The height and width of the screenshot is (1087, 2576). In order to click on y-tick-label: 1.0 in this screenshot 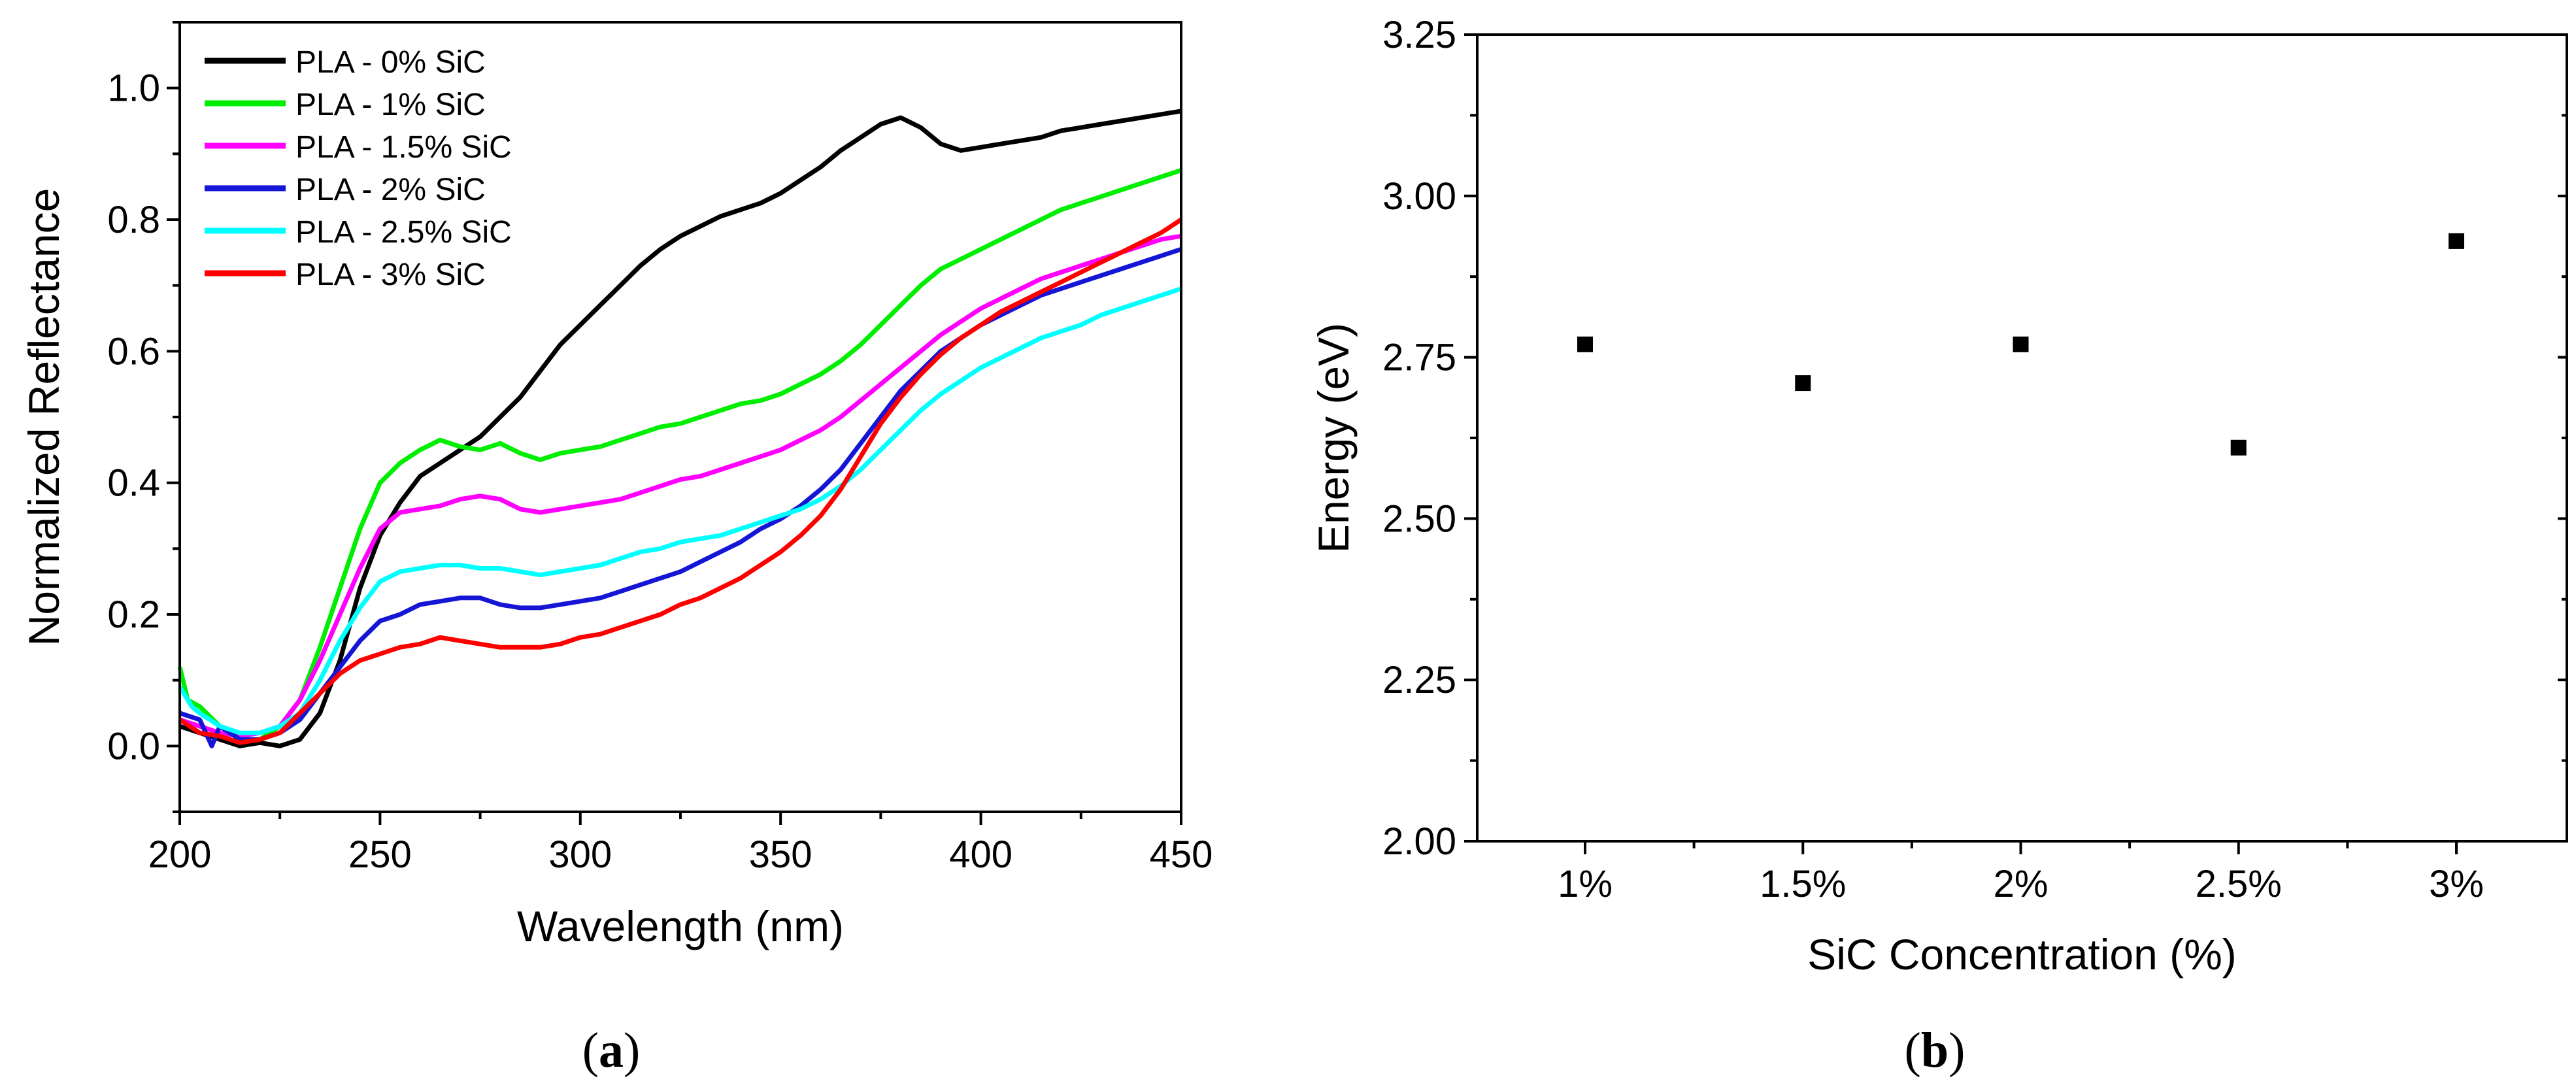, I will do `click(133, 88)`.